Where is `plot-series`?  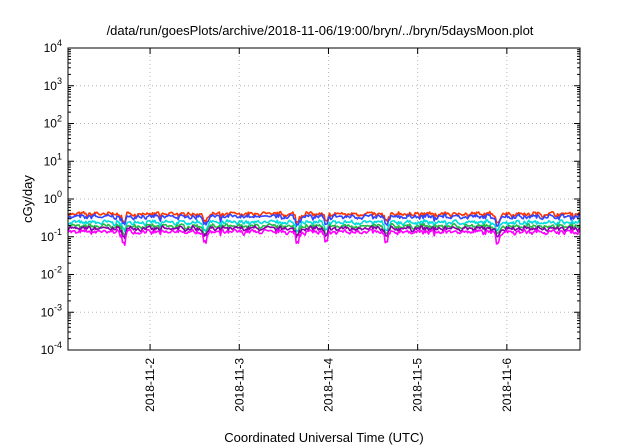 plot-series is located at coordinates (324, 228).